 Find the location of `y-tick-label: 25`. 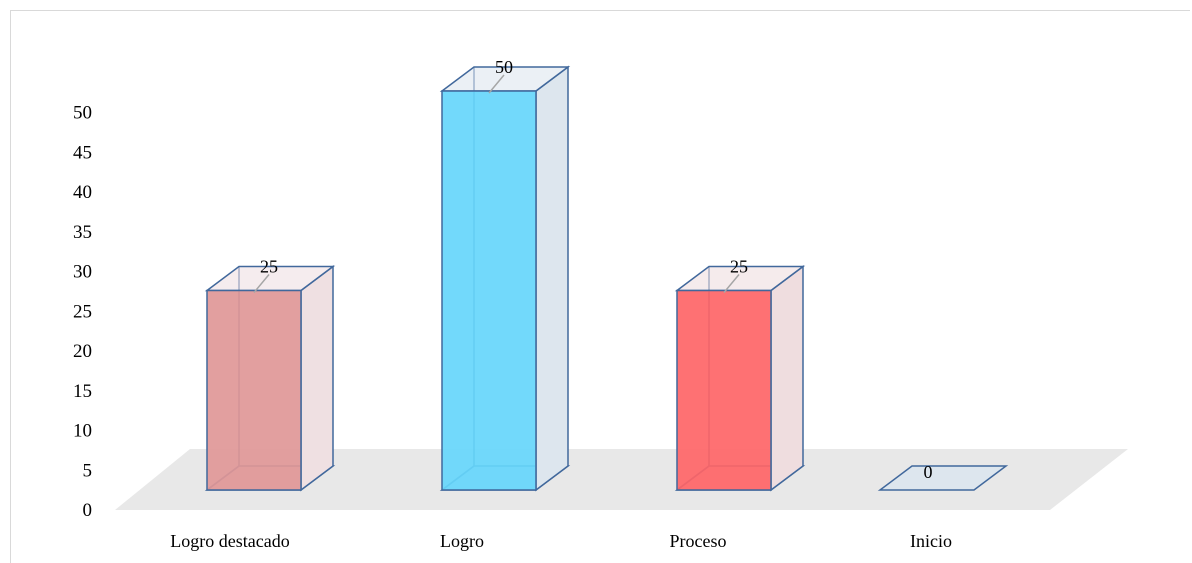

y-tick-label: 25 is located at coordinates (82, 311).